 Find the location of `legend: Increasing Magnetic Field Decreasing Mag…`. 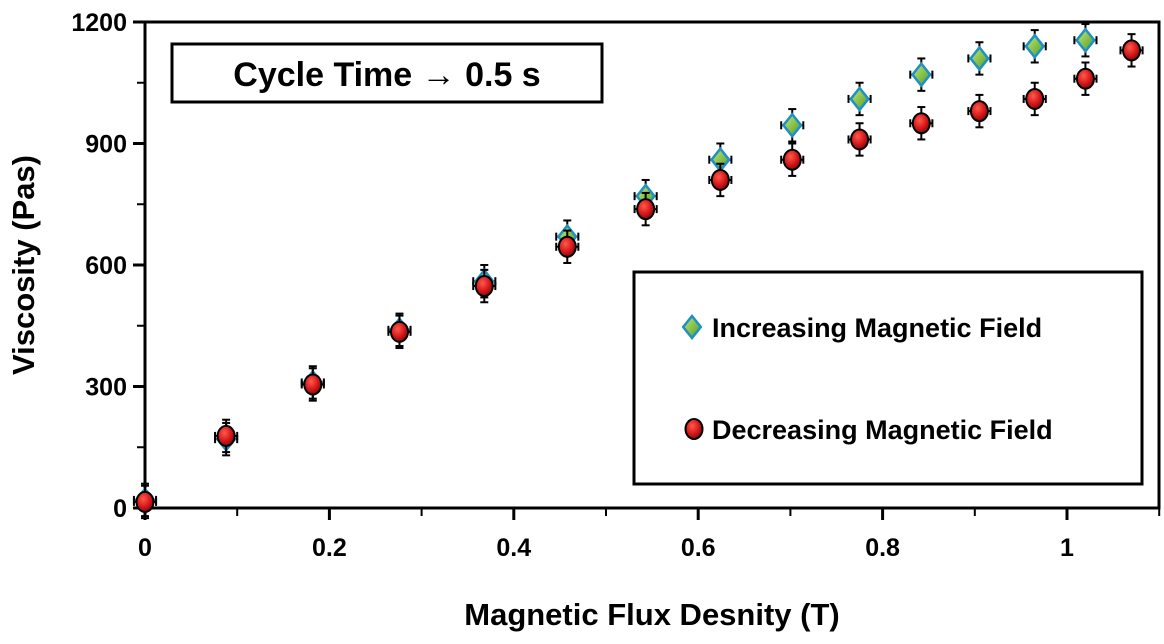

legend: Increasing Magnetic Field Decreasing Mag… is located at coordinates (888, 378).